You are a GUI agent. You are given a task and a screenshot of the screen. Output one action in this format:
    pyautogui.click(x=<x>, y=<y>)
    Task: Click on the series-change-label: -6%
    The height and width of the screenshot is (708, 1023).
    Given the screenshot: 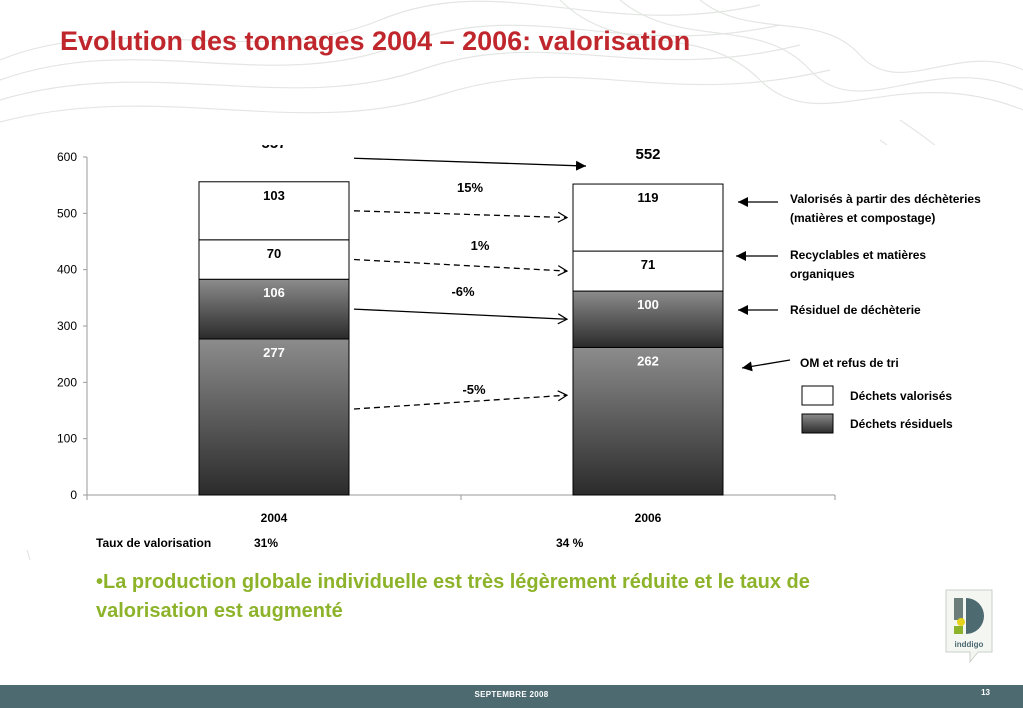 What is the action you would take?
    pyautogui.click(x=463, y=291)
    